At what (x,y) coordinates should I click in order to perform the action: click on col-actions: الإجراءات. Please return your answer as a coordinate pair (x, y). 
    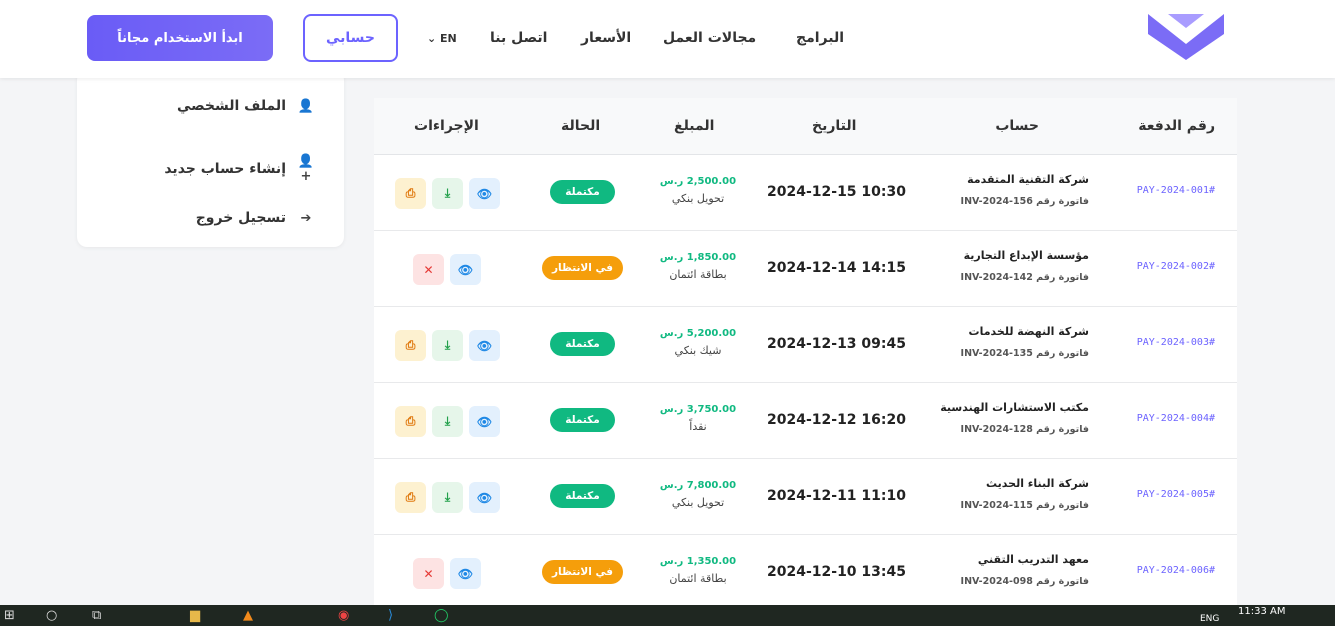
    Looking at the image, I should click on (446, 126).